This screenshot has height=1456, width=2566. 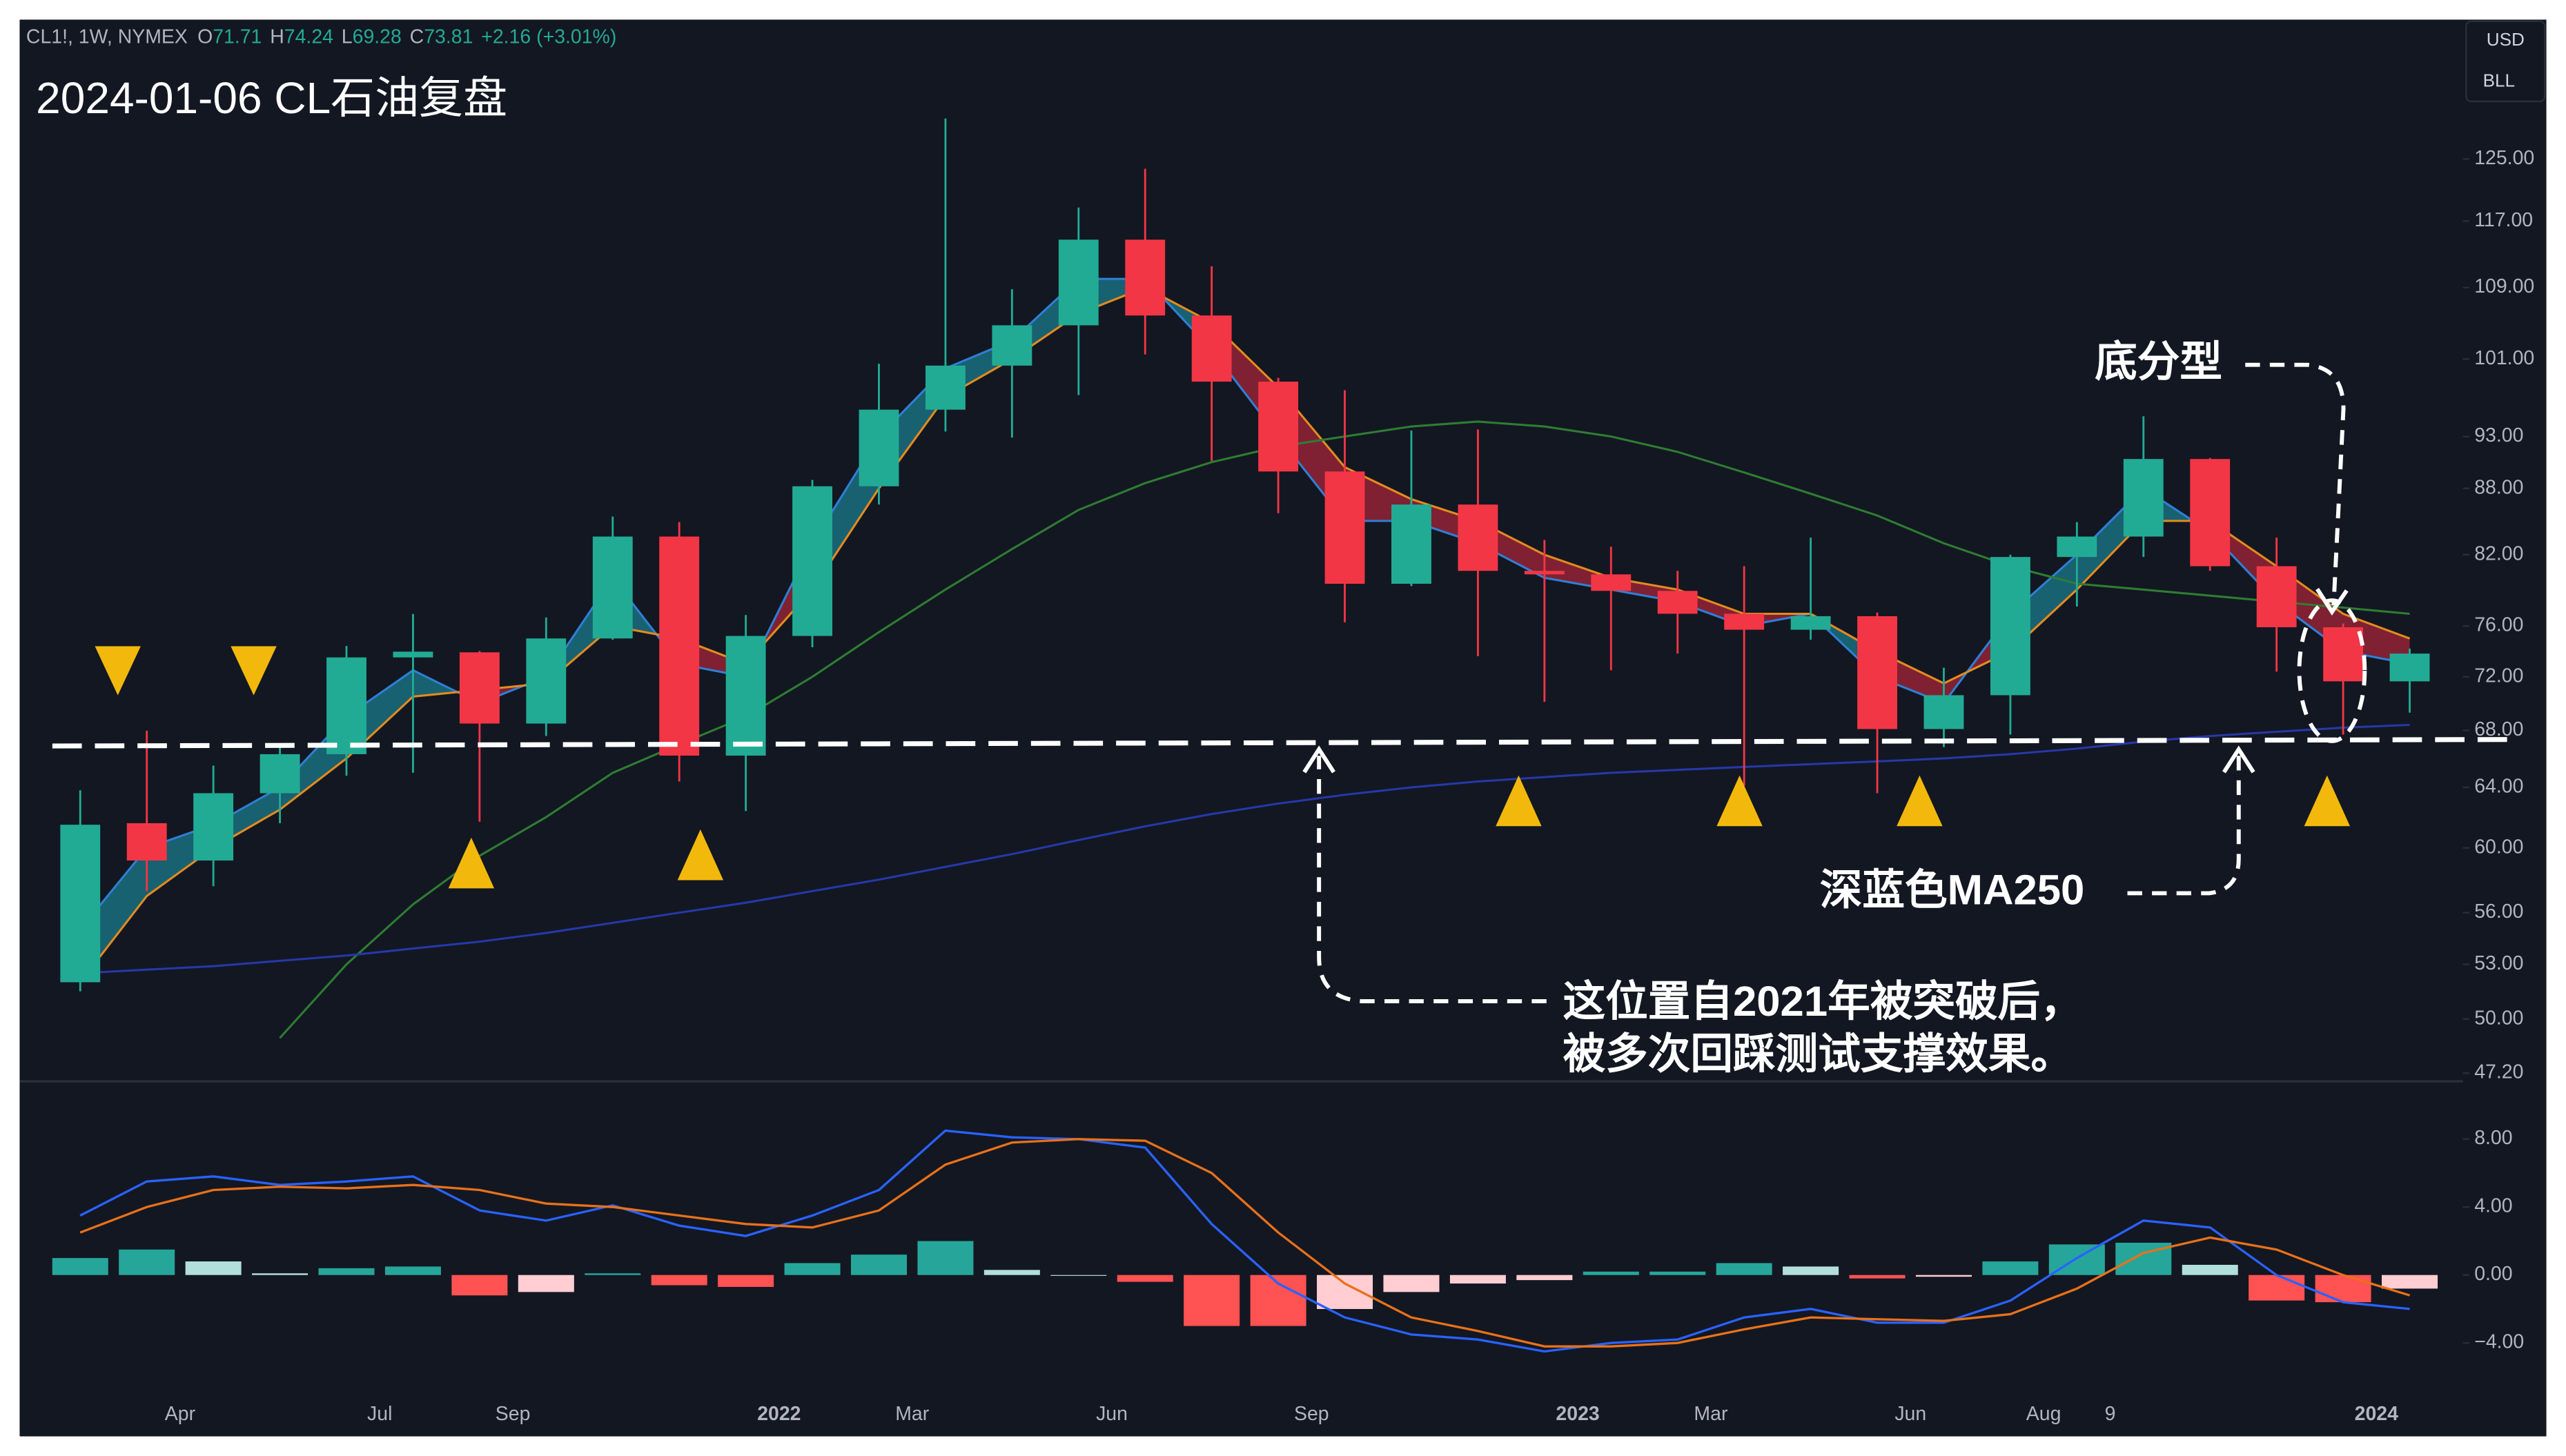 What do you see at coordinates (2498, 912) in the screenshot?
I see `y-tick-label: 56.00` at bounding box center [2498, 912].